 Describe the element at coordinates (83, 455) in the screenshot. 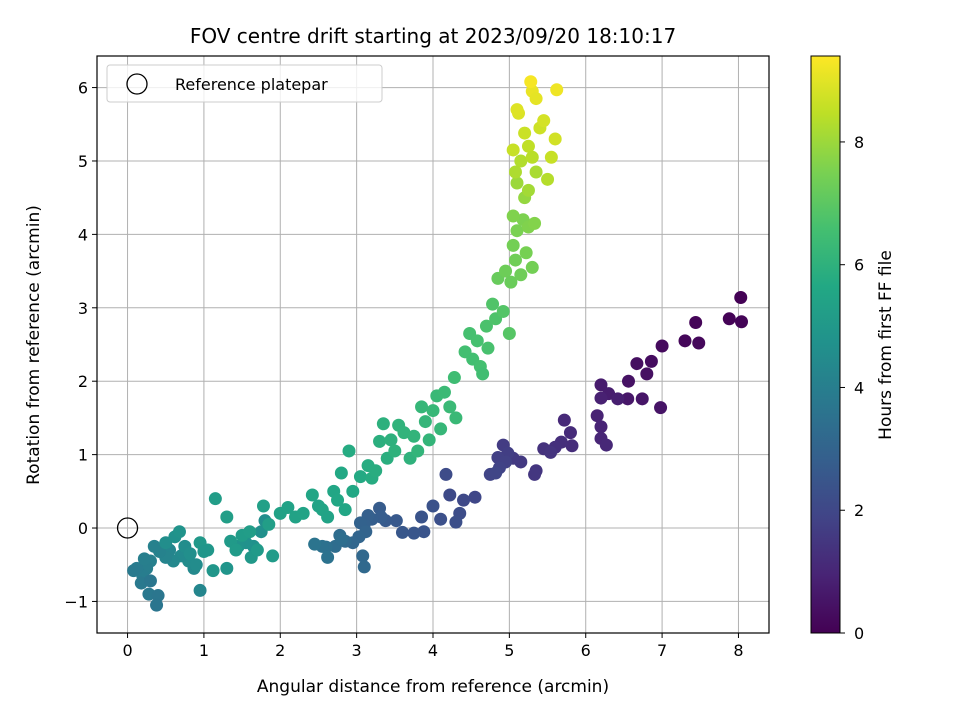

I see `y-tick-label: 1` at that location.